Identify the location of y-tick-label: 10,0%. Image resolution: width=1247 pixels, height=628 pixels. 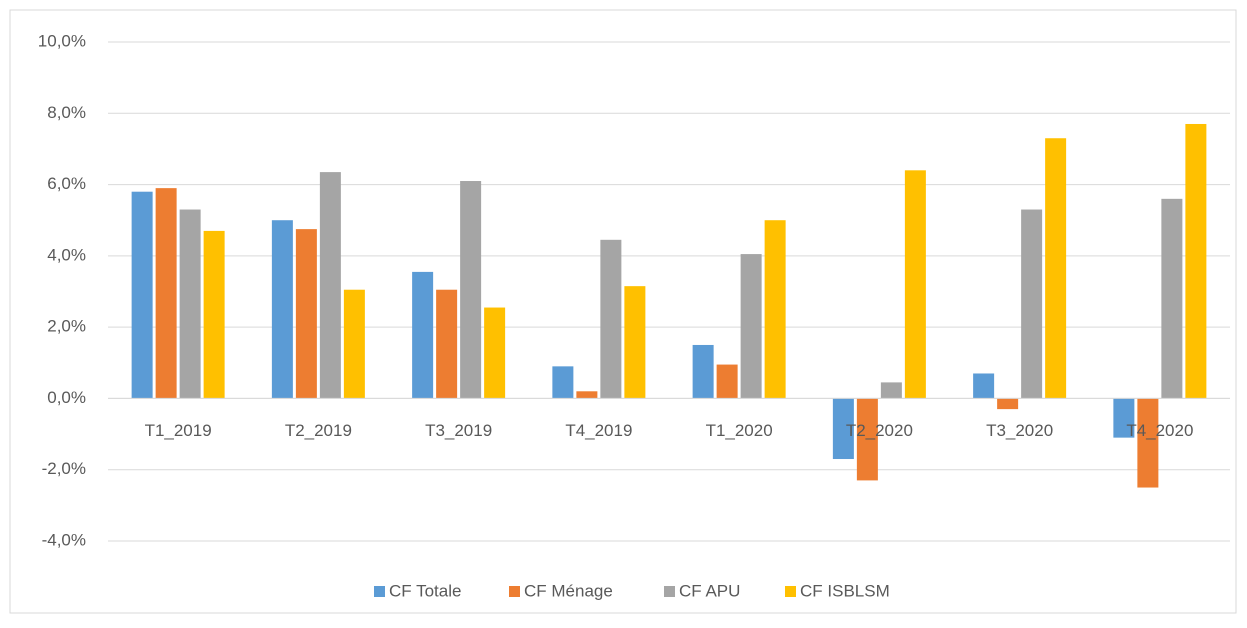
(62, 40).